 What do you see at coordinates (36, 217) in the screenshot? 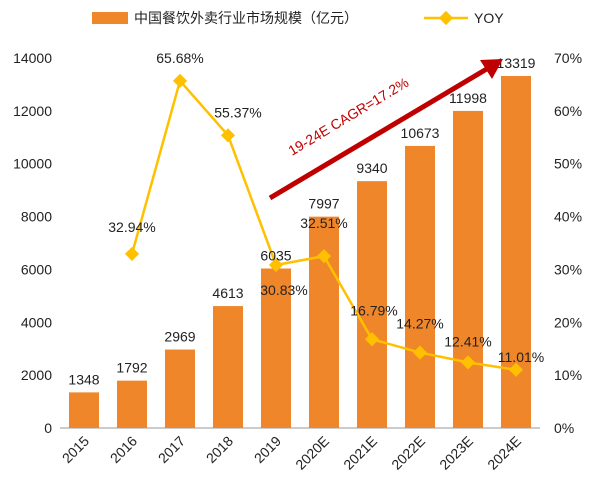
I see `left-tick-label: 8000` at bounding box center [36, 217].